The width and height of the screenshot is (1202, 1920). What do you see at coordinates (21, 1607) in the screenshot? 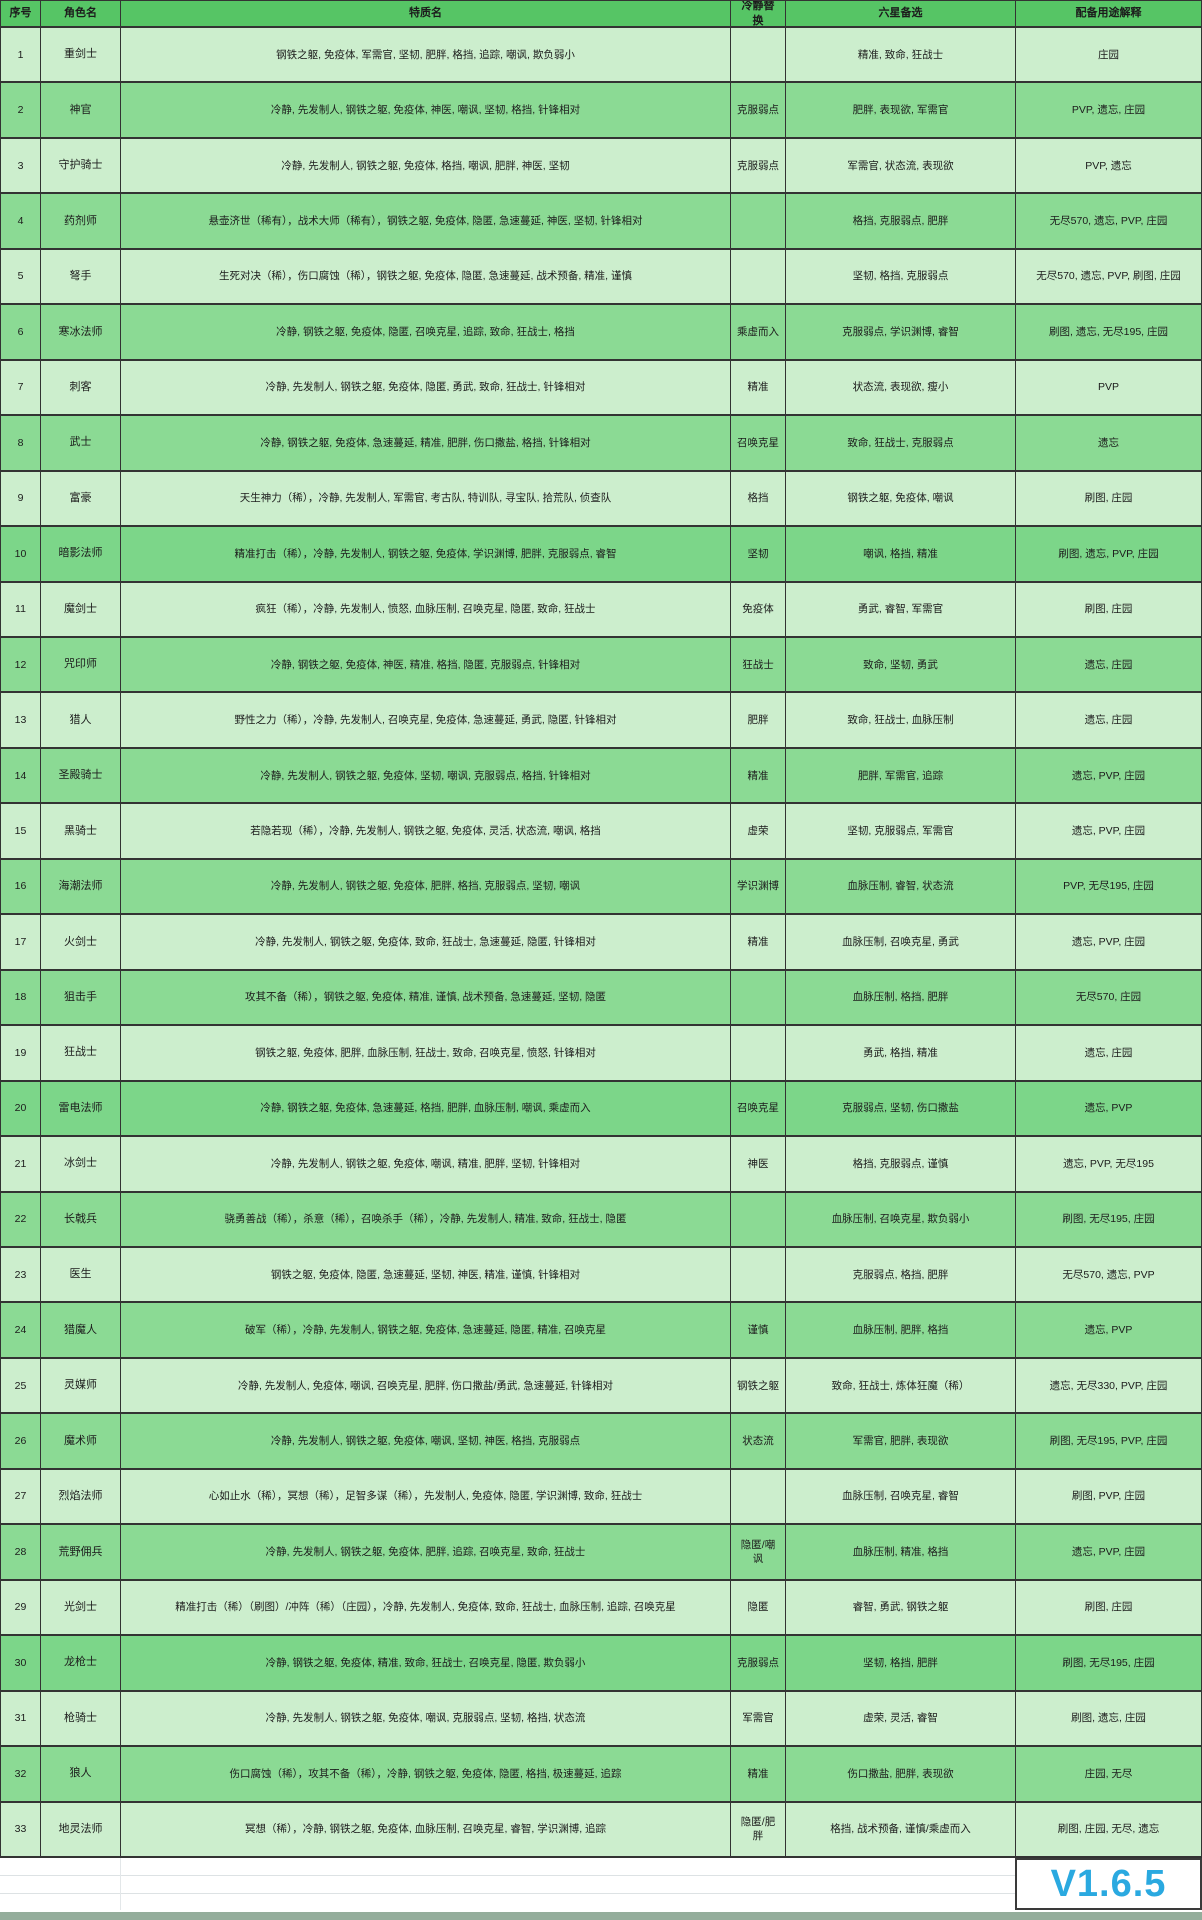
I see `cell-no: 29` at bounding box center [21, 1607].